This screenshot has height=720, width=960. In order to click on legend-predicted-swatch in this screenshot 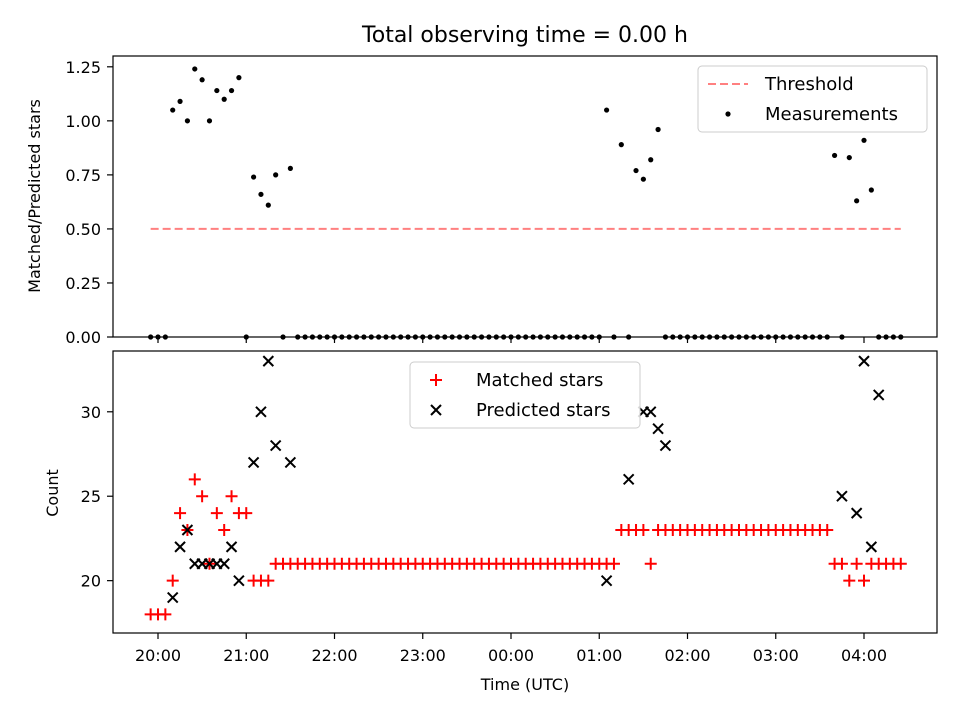, I will do `click(436, 410)`.